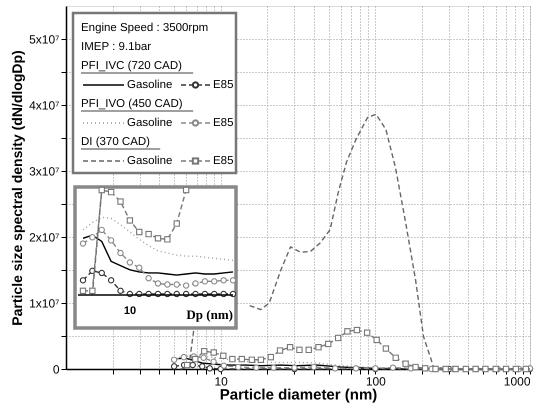 The height and width of the screenshot is (410, 543). I want to click on annotation: DI (370 CAD), so click(115, 142).